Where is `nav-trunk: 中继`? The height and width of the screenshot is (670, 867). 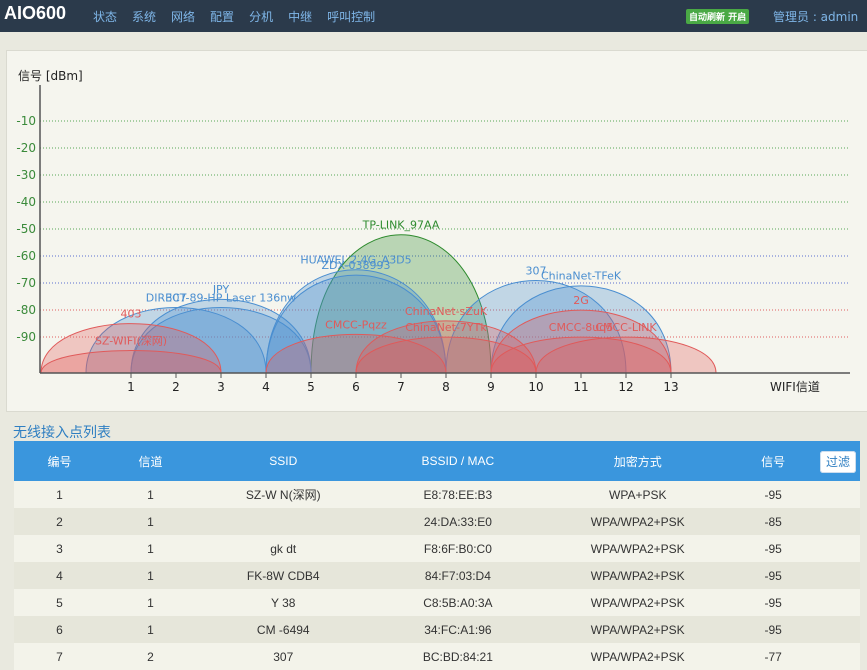
nav-trunk: 中继 is located at coordinates (300, 17).